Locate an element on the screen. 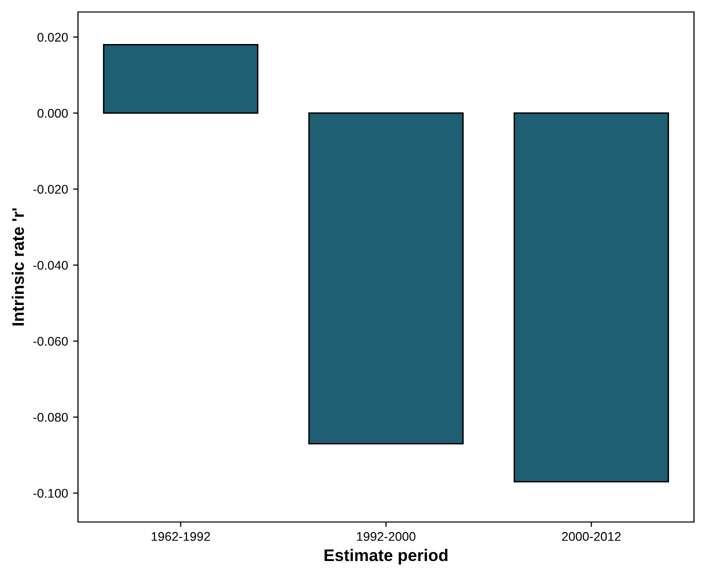 The height and width of the screenshot is (581, 711). y-tick-label: -0.060 is located at coordinates (50, 341).